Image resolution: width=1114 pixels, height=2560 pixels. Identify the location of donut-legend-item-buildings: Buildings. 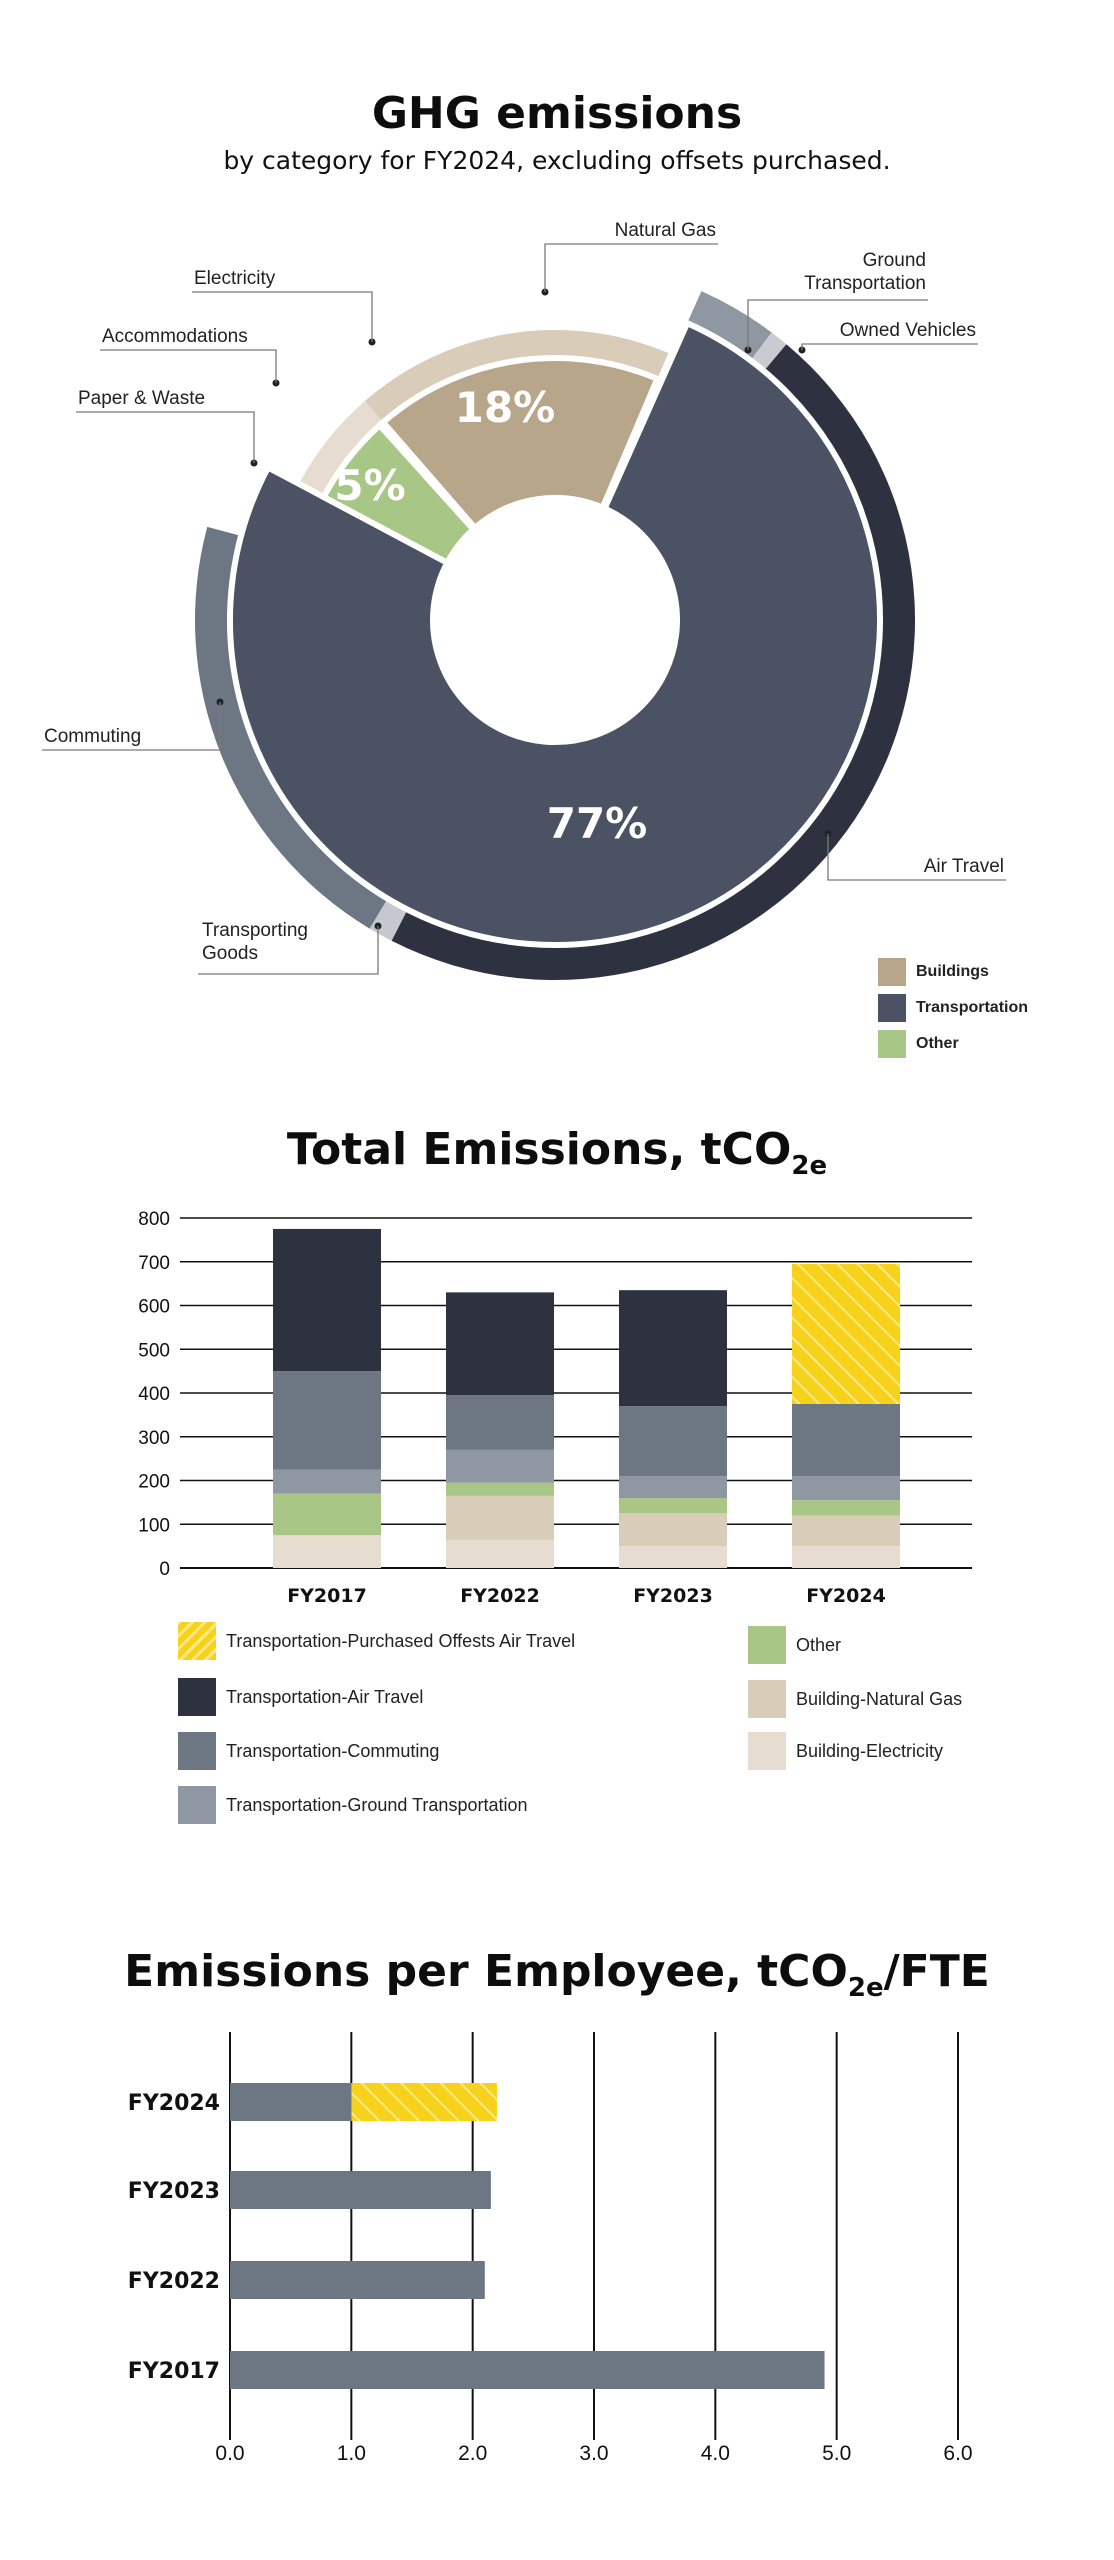
(933, 972).